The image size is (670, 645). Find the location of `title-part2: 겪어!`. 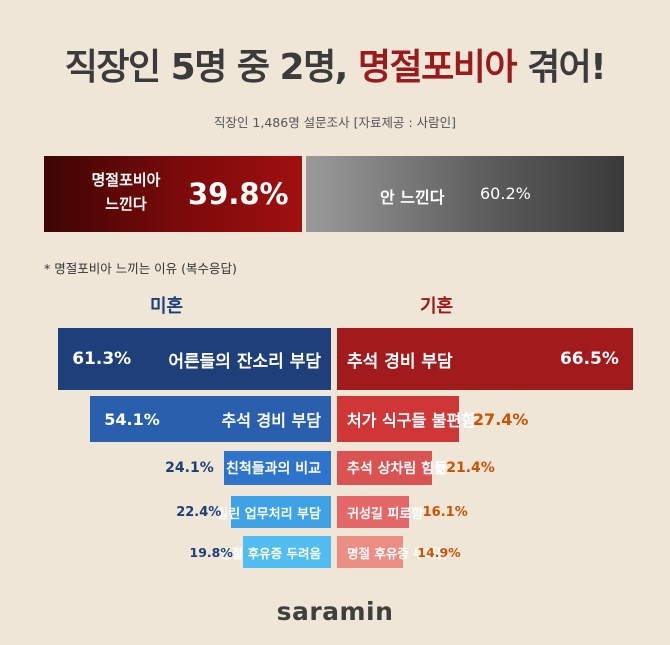

title-part2: 겪어! is located at coordinates (567, 67).